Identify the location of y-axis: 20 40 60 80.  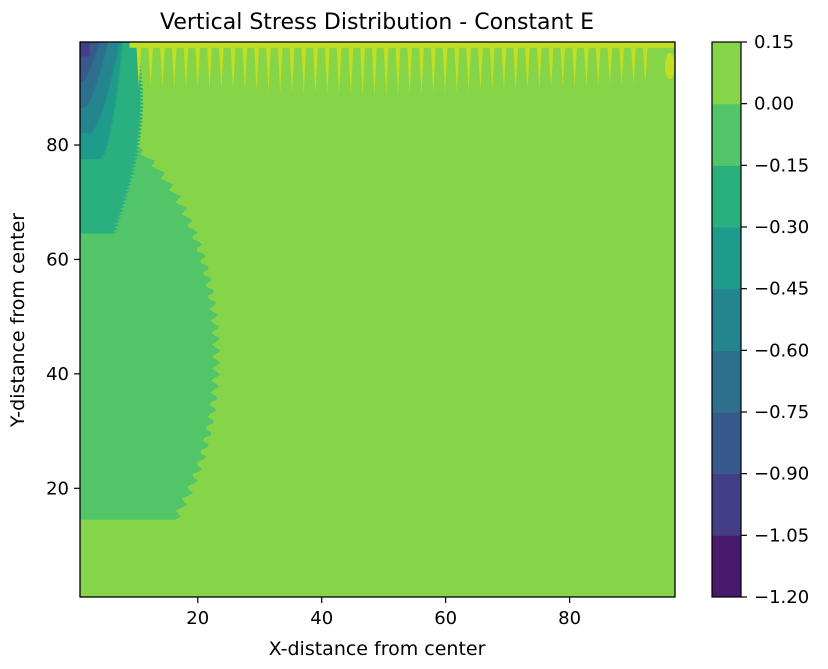
(63, 317).